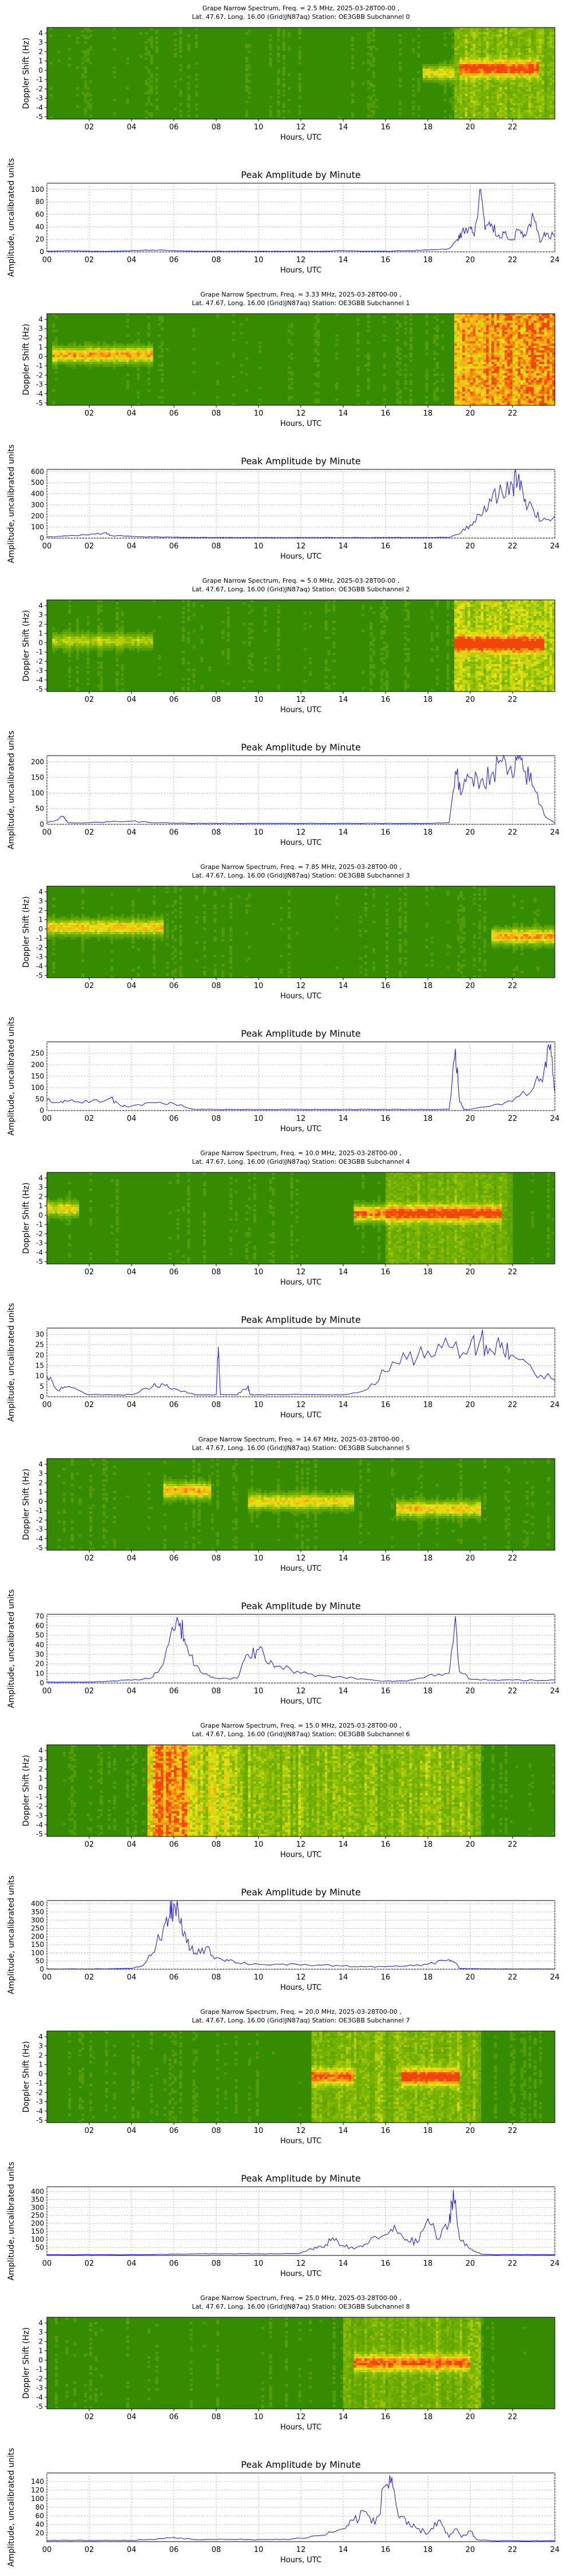 The width and height of the screenshot is (572, 2576). Describe the element at coordinates (37, 483) in the screenshot. I see `amplitude-ytick-label: 500` at that location.